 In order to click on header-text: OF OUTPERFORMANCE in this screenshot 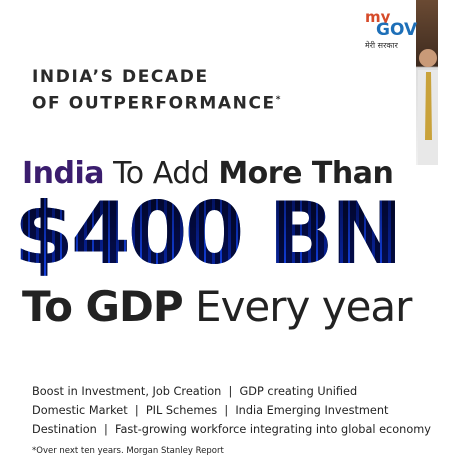, I will do `click(154, 103)`.